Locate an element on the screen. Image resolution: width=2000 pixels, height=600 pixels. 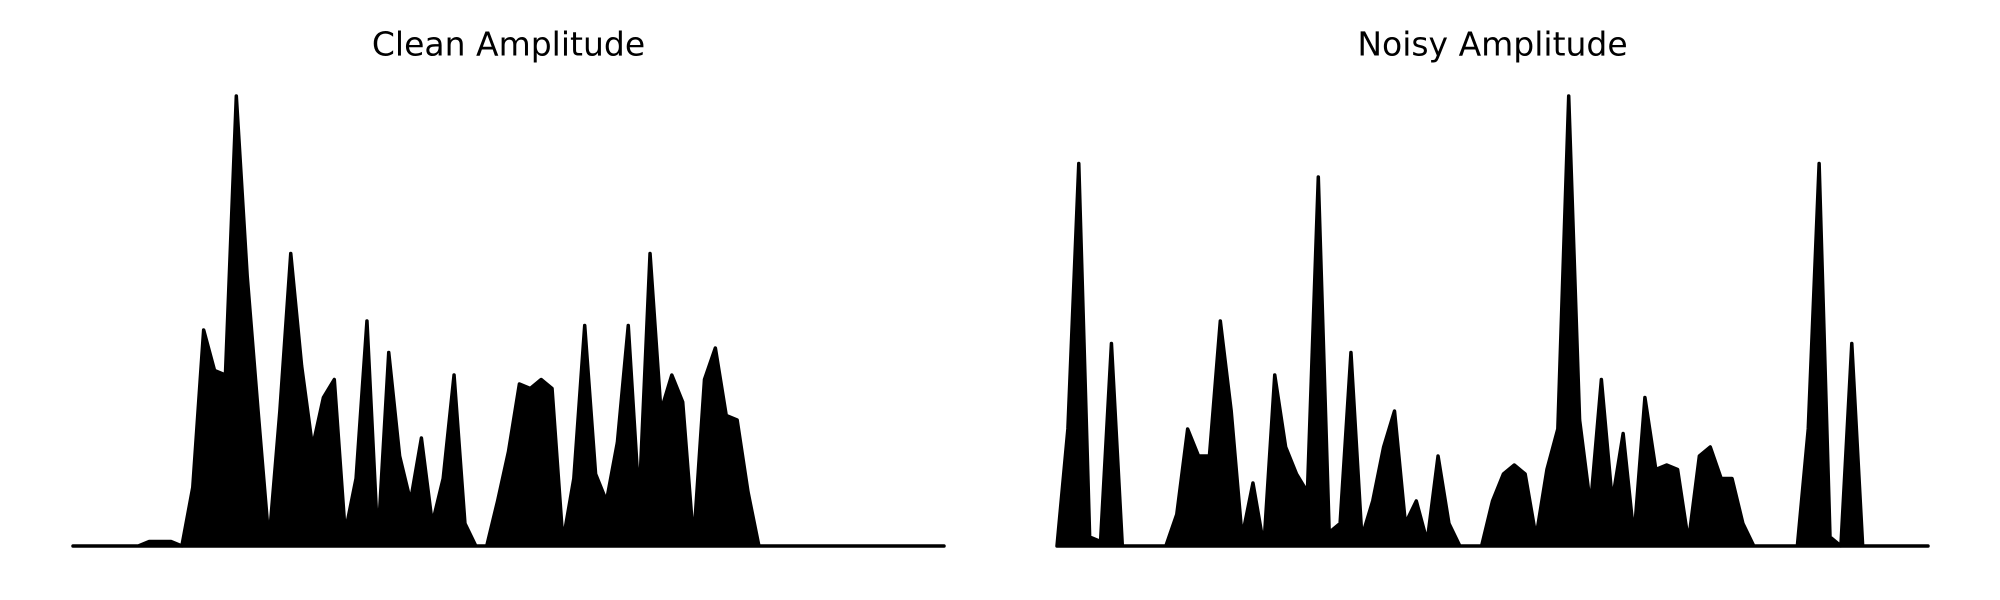
chart-title: Clean Amplitude is located at coordinates (508, 44).